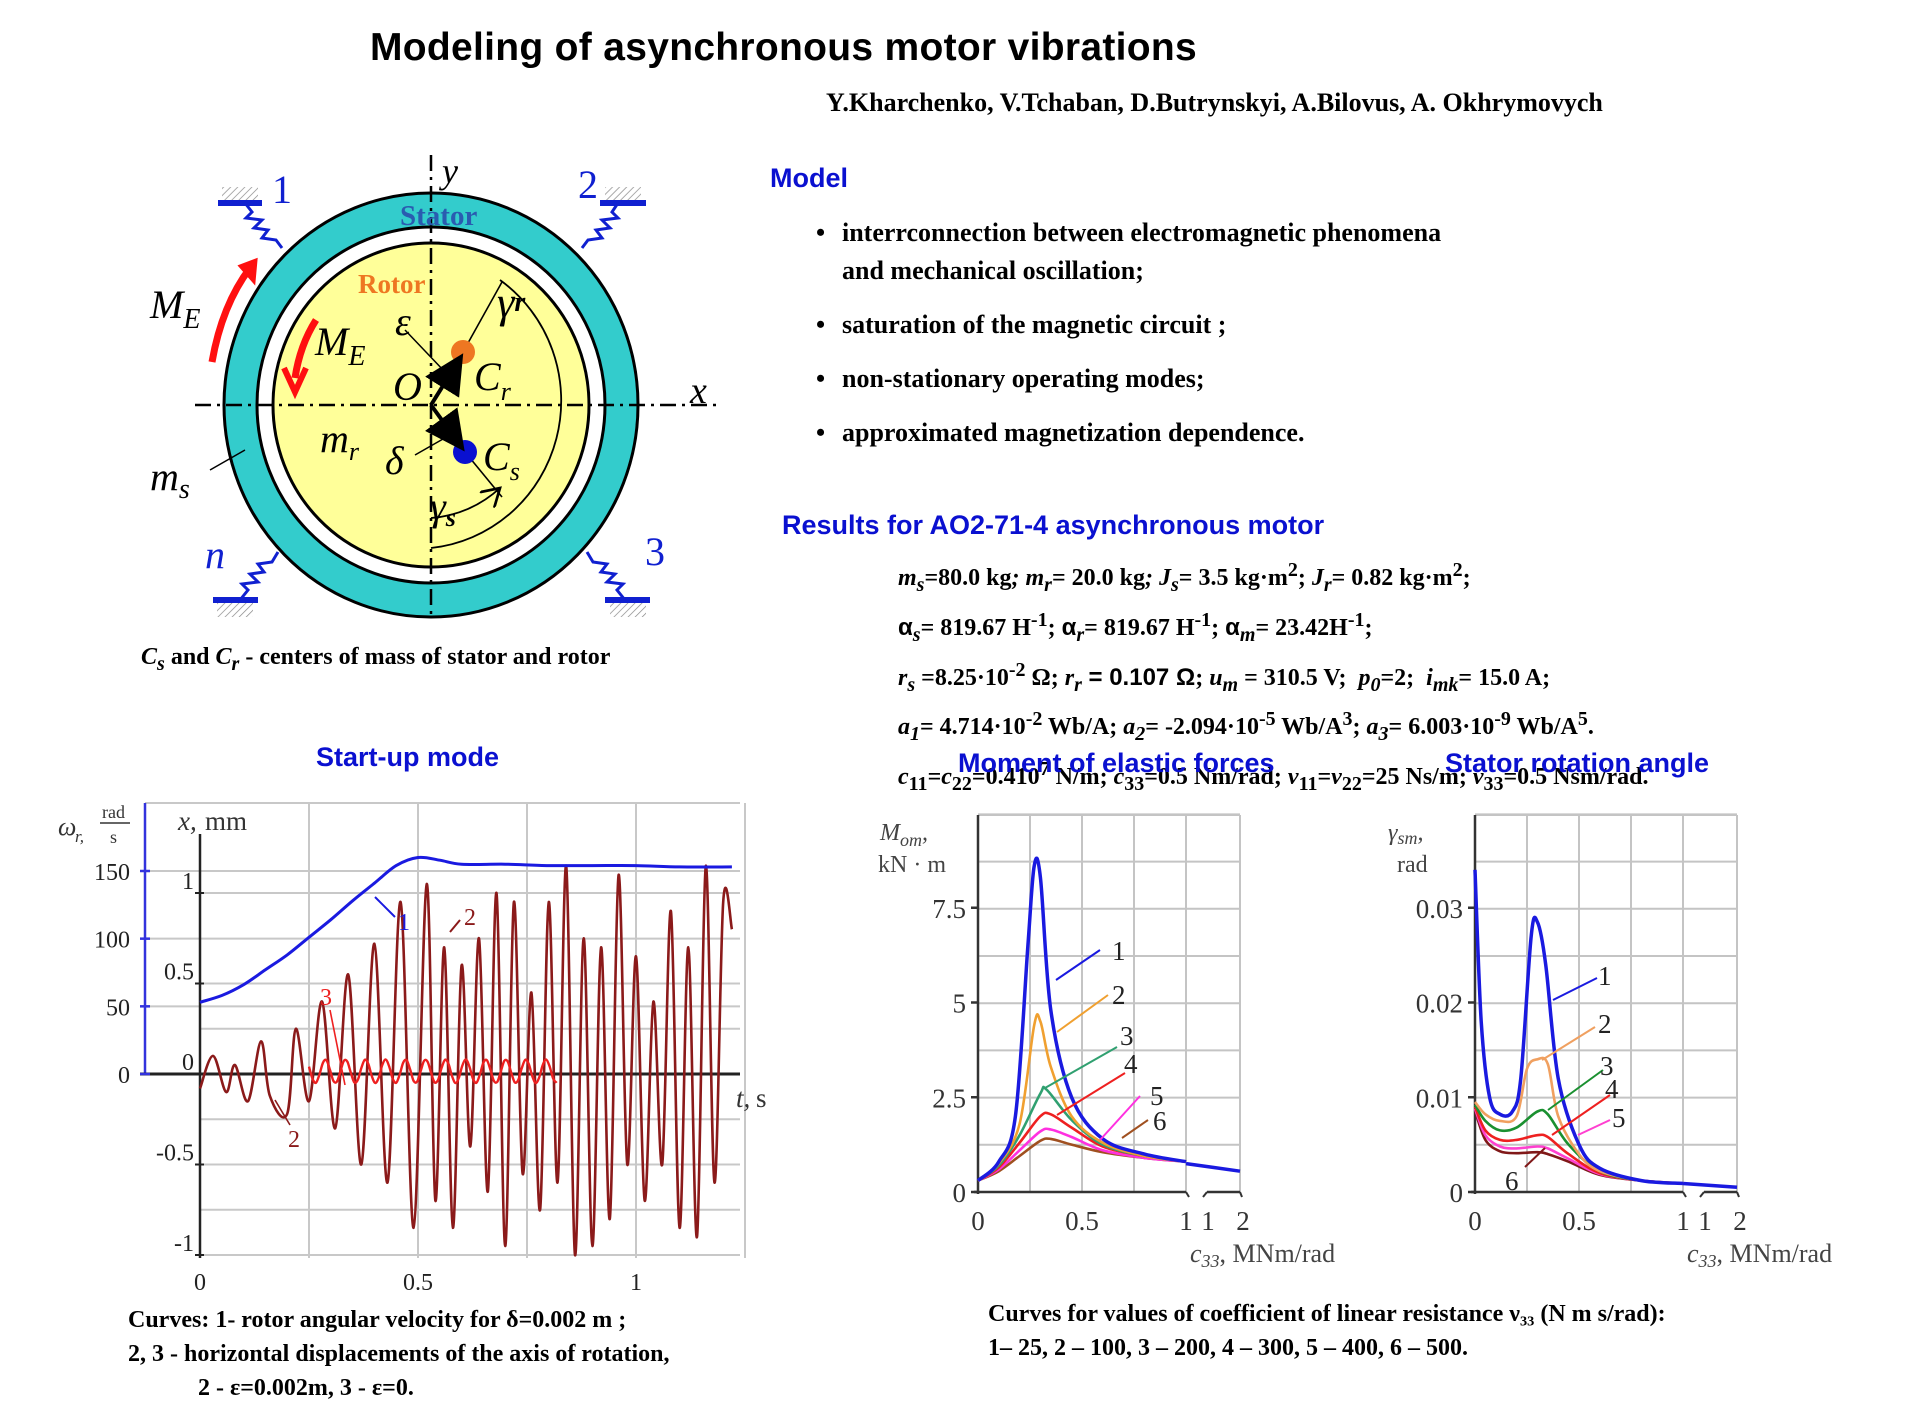  I want to click on svg-text: Cs, so click(501, 460).